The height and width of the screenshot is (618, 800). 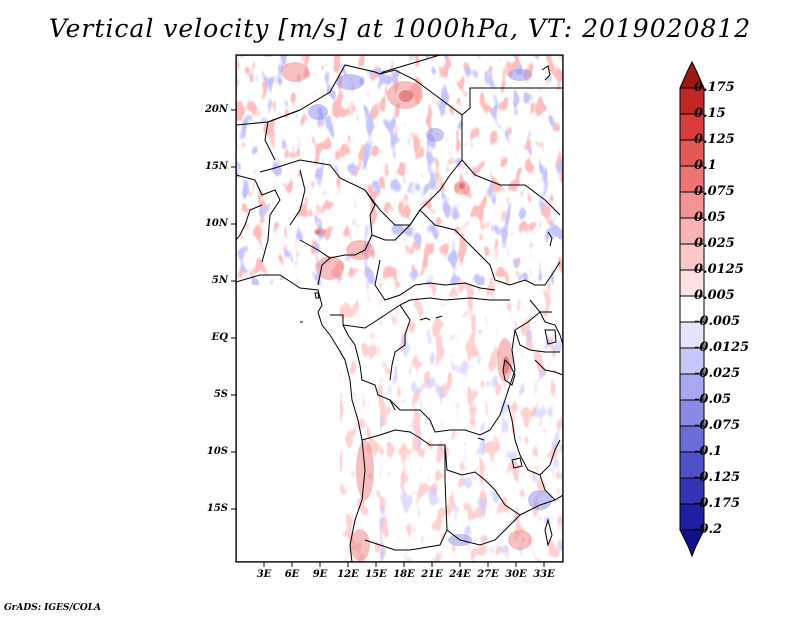 I want to click on colorbar-label: 0.005, so click(x=714, y=295).